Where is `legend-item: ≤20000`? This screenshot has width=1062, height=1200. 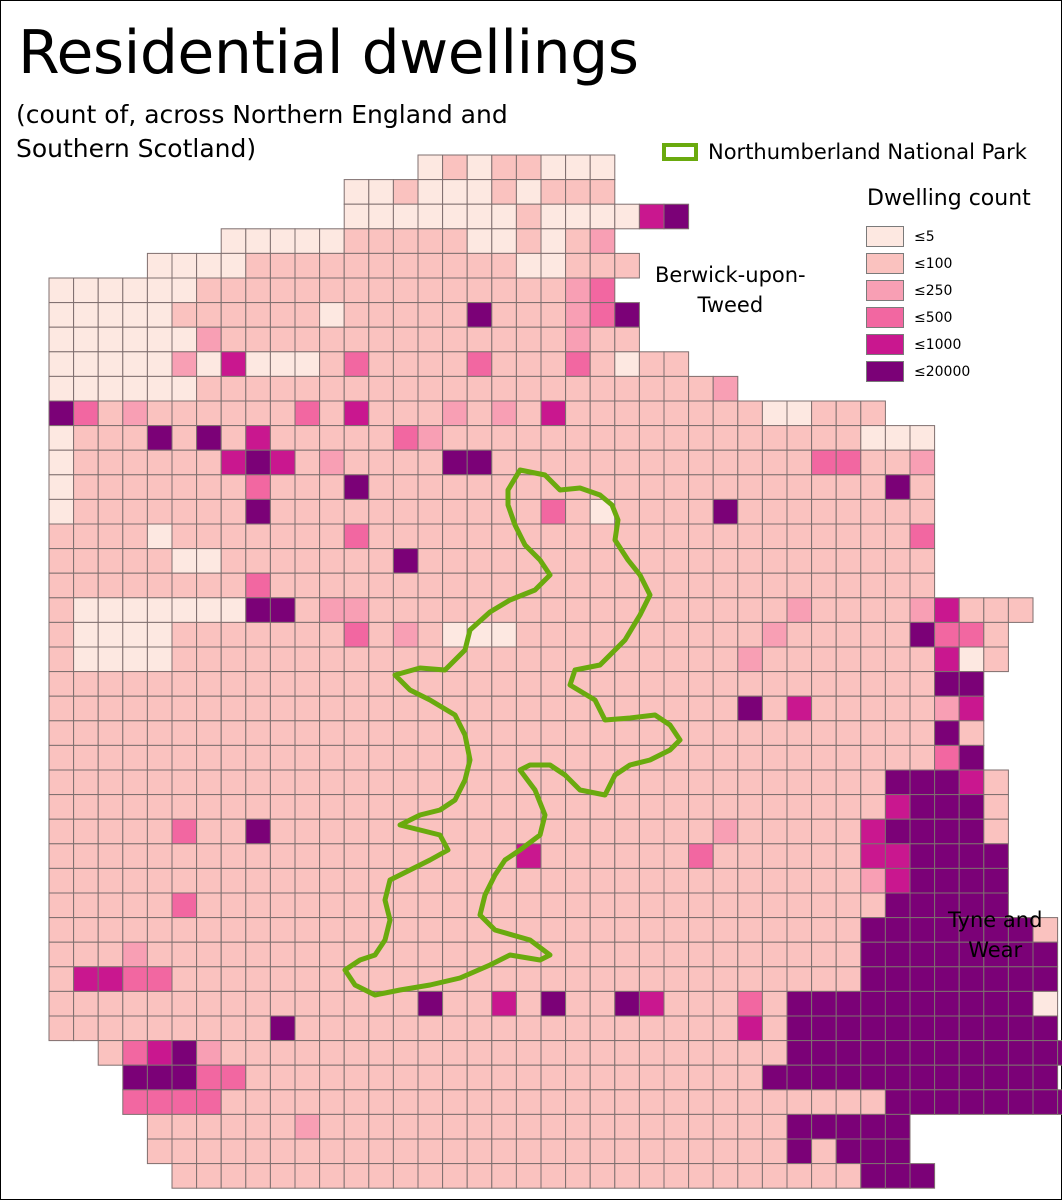
legend-item: ≤20000 is located at coordinates (918, 371).